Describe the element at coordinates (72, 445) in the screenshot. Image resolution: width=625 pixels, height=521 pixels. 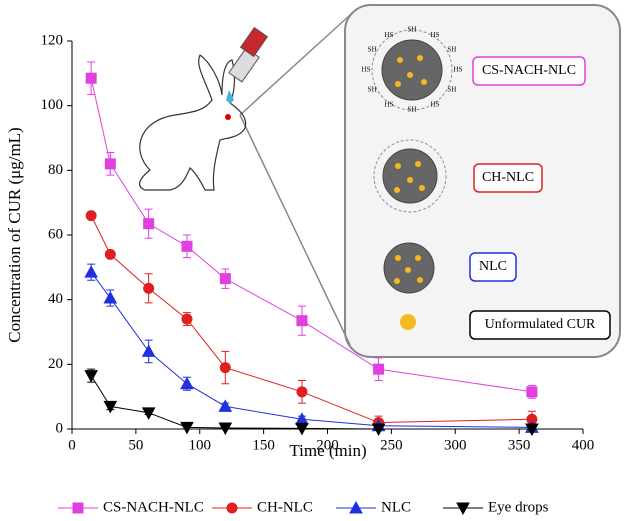
I see `x-tick-label: 0` at that location.